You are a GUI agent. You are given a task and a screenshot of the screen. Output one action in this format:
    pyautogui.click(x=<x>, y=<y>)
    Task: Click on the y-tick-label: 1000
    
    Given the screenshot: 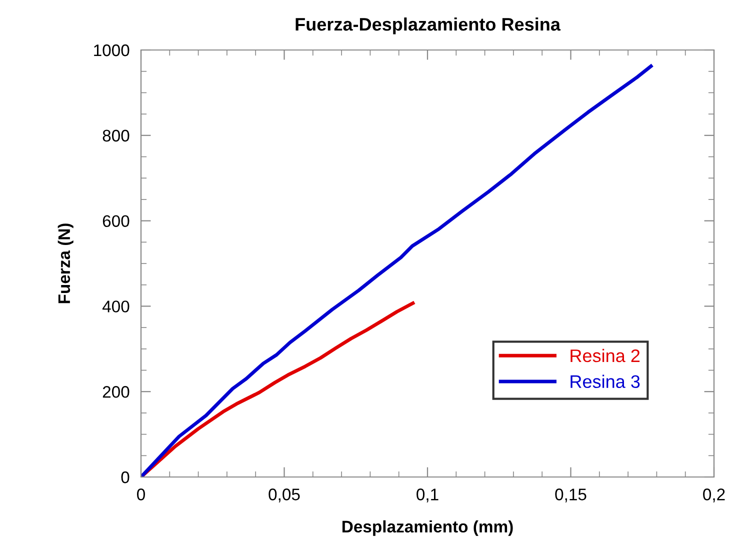 What is the action you would take?
    pyautogui.click(x=112, y=50)
    